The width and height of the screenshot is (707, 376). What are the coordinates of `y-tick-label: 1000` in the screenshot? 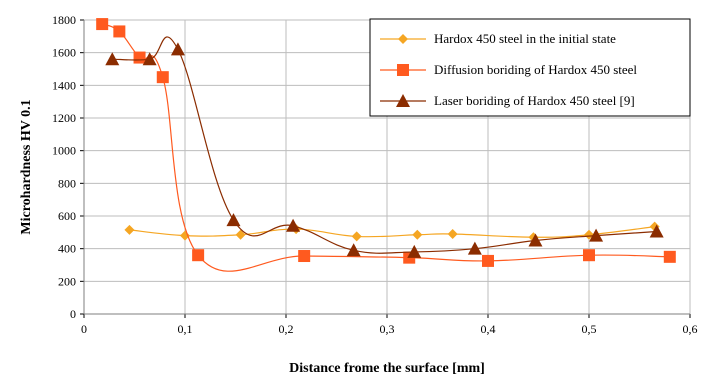 It's located at (64, 151).